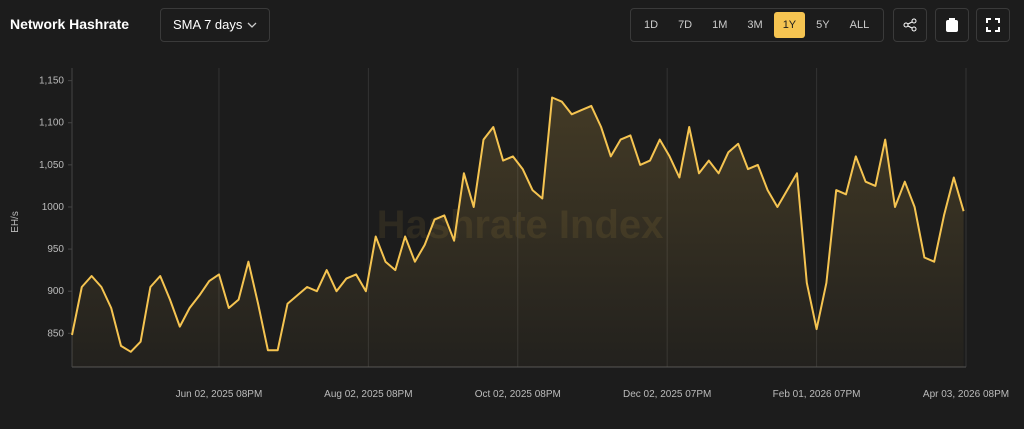 This screenshot has height=429, width=1024. Describe the element at coordinates (208, 24) in the screenshot. I see `dropdown-label: SMA 7 days` at that location.